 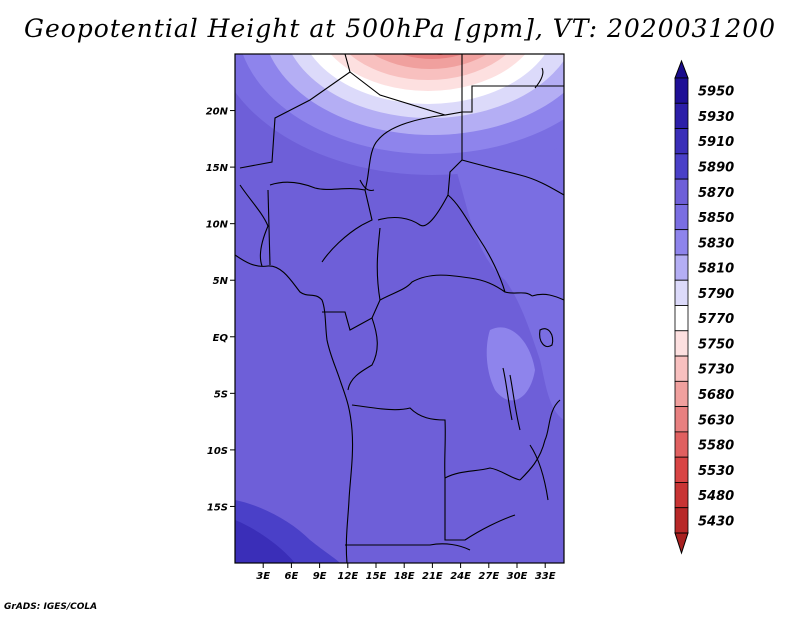 What do you see at coordinates (488, 576) in the screenshot?
I see `lon-tick-label: 27E` at bounding box center [488, 576].